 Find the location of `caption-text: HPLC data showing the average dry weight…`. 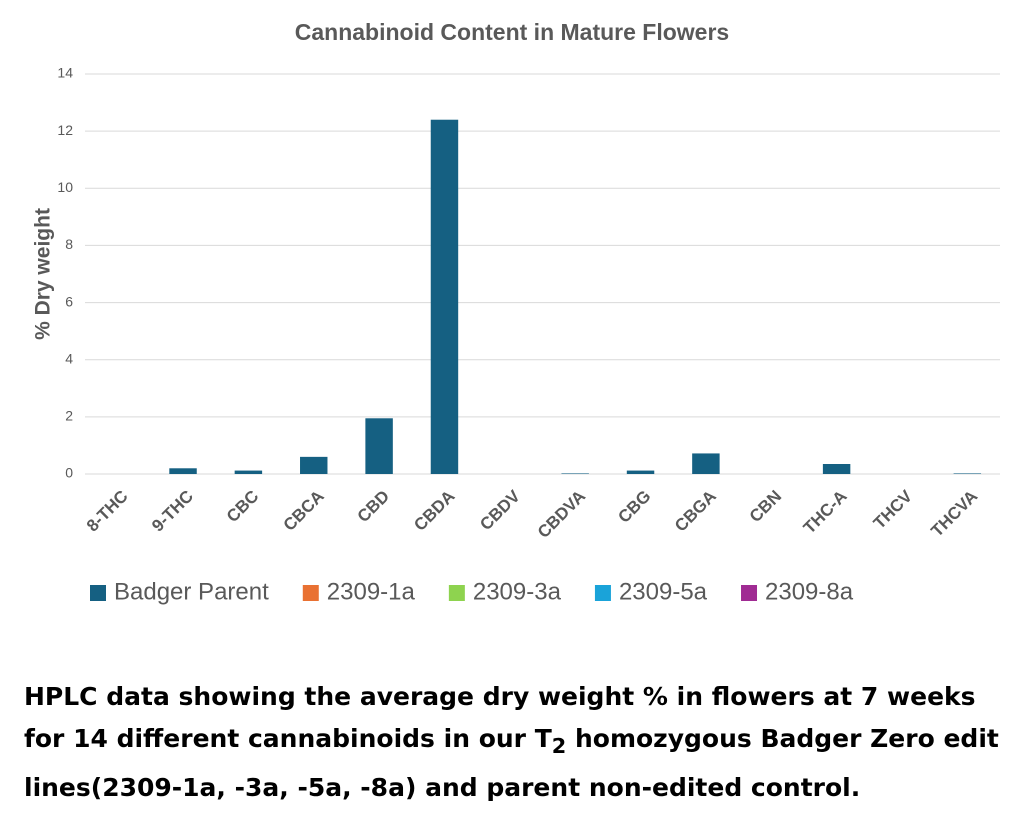

caption-text: HPLC data showing the average dry weight… is located at coordinates (500, 717).